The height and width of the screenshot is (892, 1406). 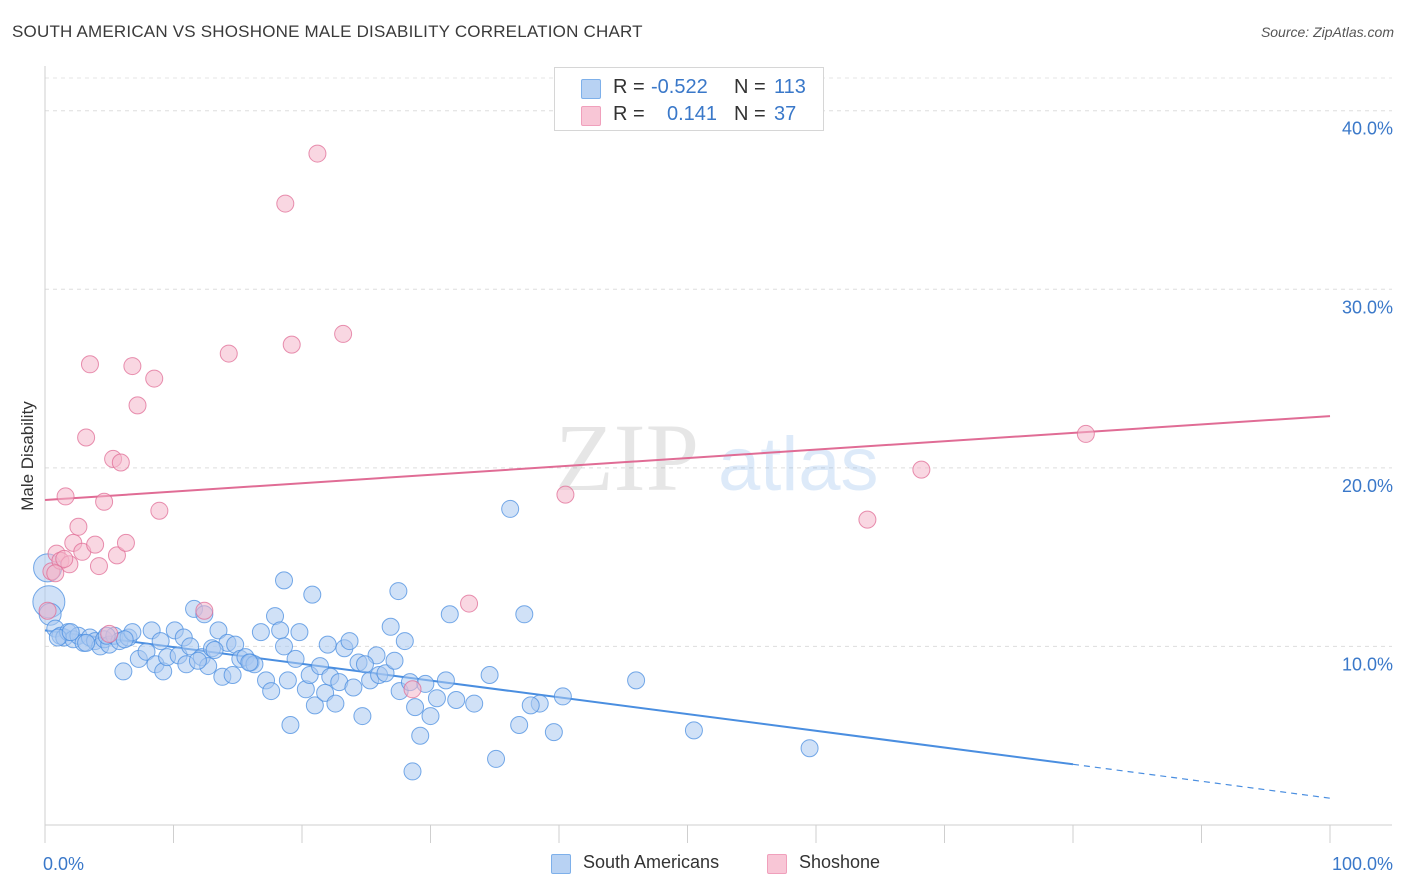 What do you see at coordinates (1362, 864) in the screenshot?
I see `x-tick-label: 100.0%` at bounding box center [1362, 864].